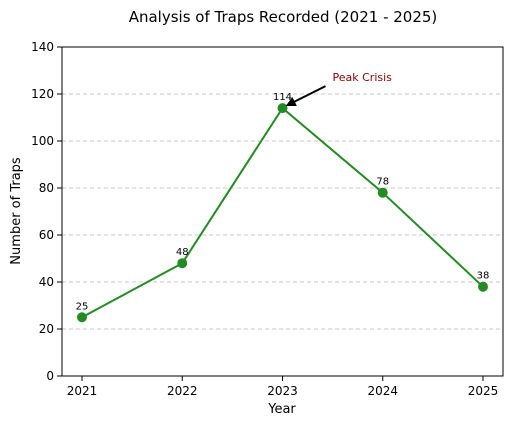 The image size is (512, 427). I want to click on annotation-peak-crisis: Peak Crisis, so click(339, 88).